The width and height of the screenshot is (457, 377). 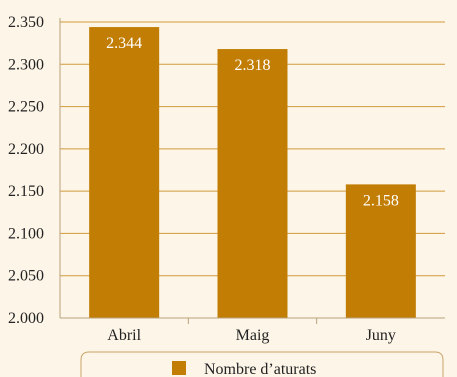 What do you see at coordinates (26, 233) in the screenshot?
I see `y-tick-label: 2.100` at bounding box center [26, 233].